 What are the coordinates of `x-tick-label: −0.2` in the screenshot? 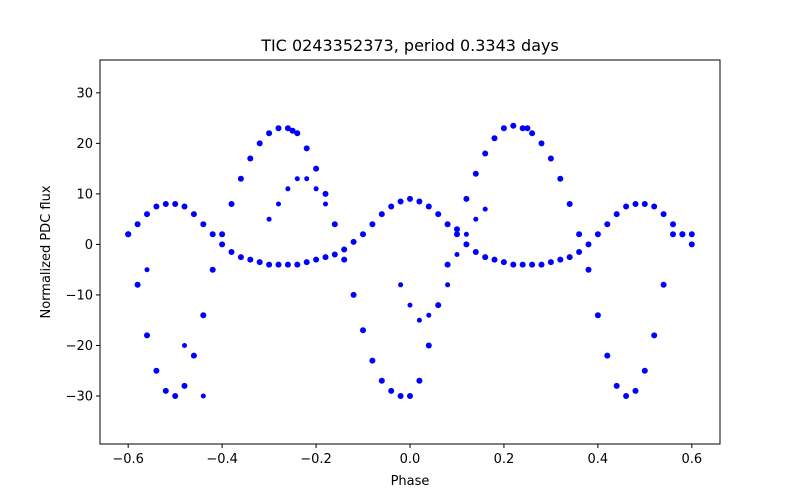 It's located at (316, 459).